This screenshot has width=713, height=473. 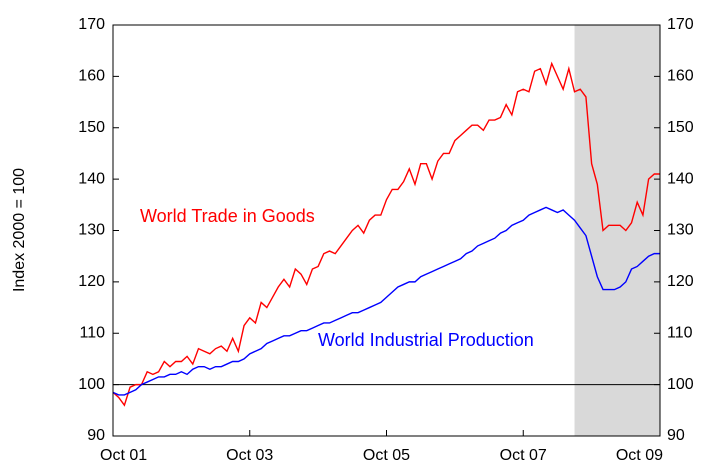 I want to click on y2-tick-label: 150, so click(x=680, y=127).